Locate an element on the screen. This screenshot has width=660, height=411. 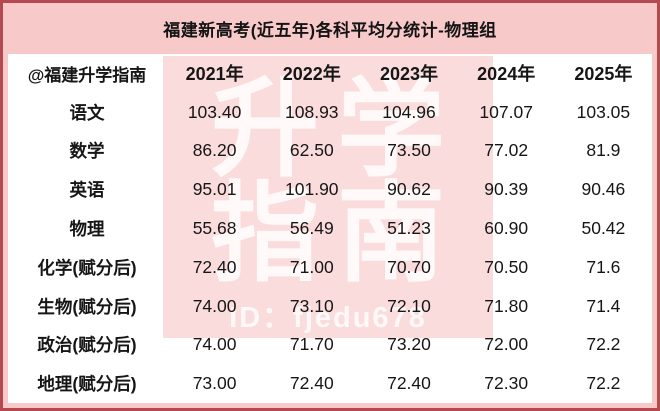
score-cell: 77.02 is located at coordinates (506, 150).